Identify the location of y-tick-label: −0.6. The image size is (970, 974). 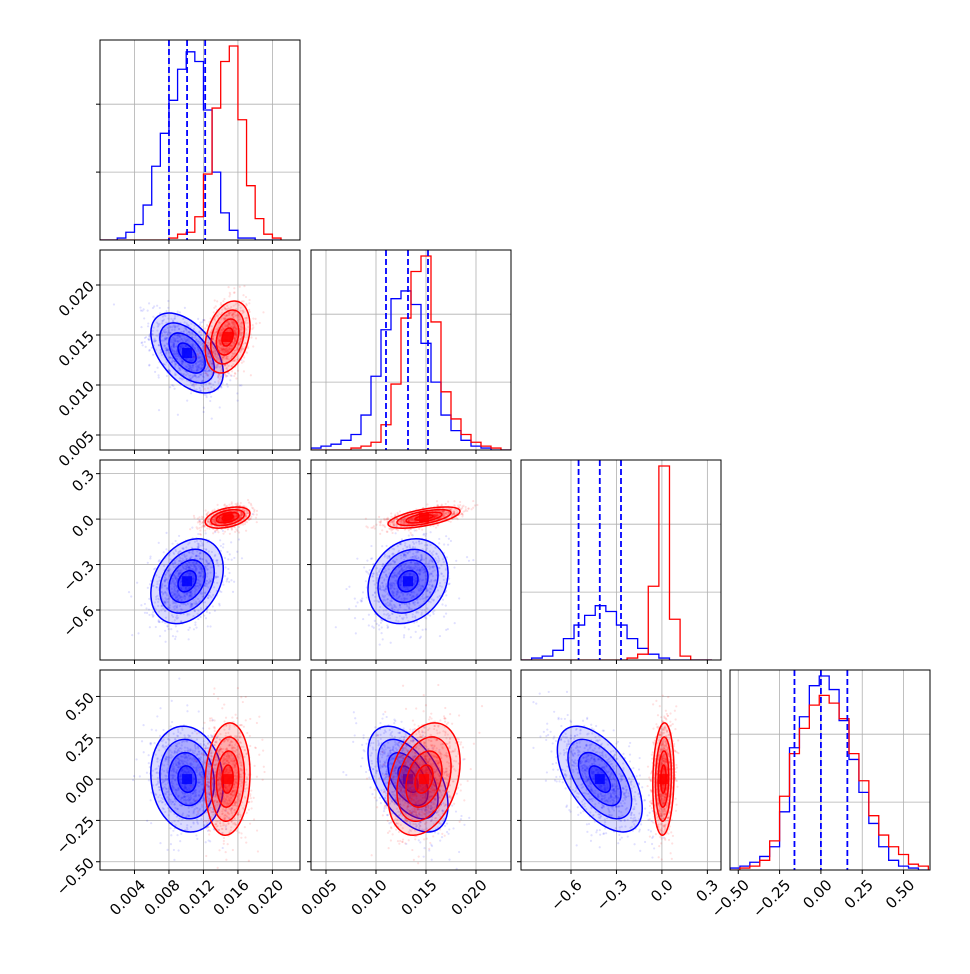
(78, 621).